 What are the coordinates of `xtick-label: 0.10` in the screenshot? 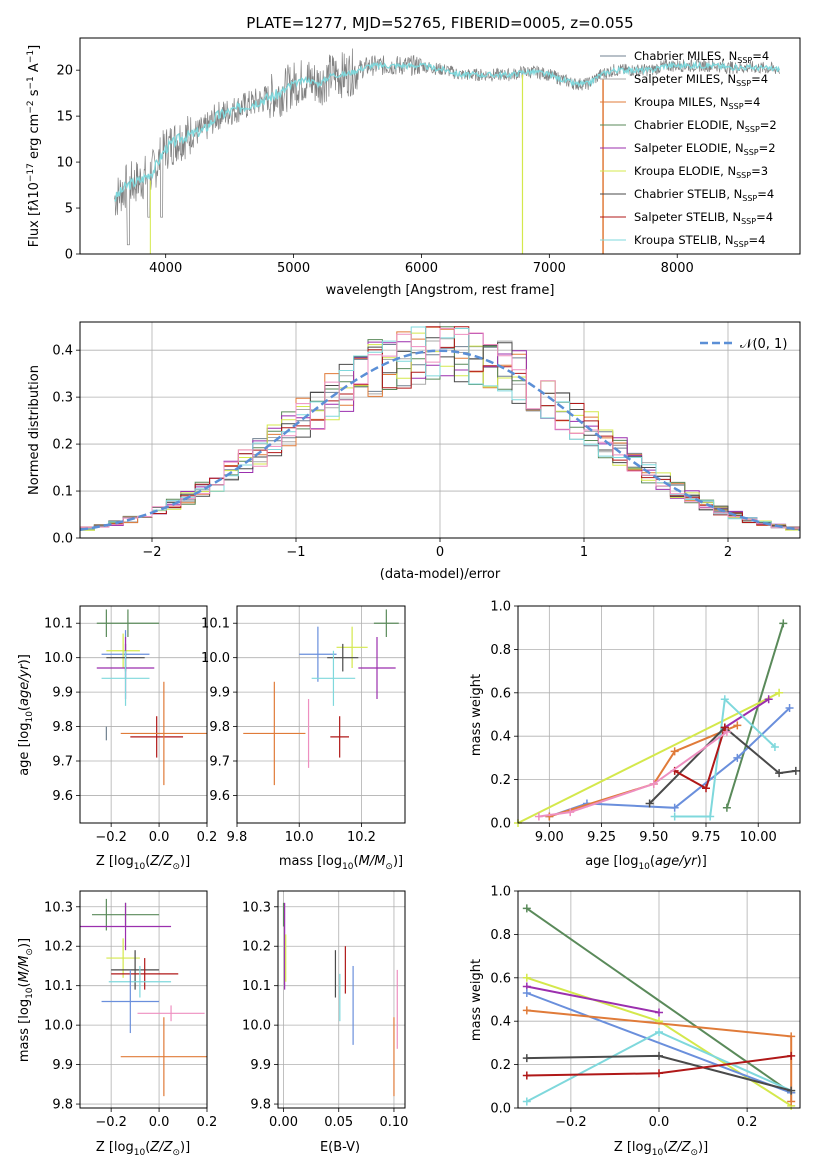 It's located at (393, 1122).